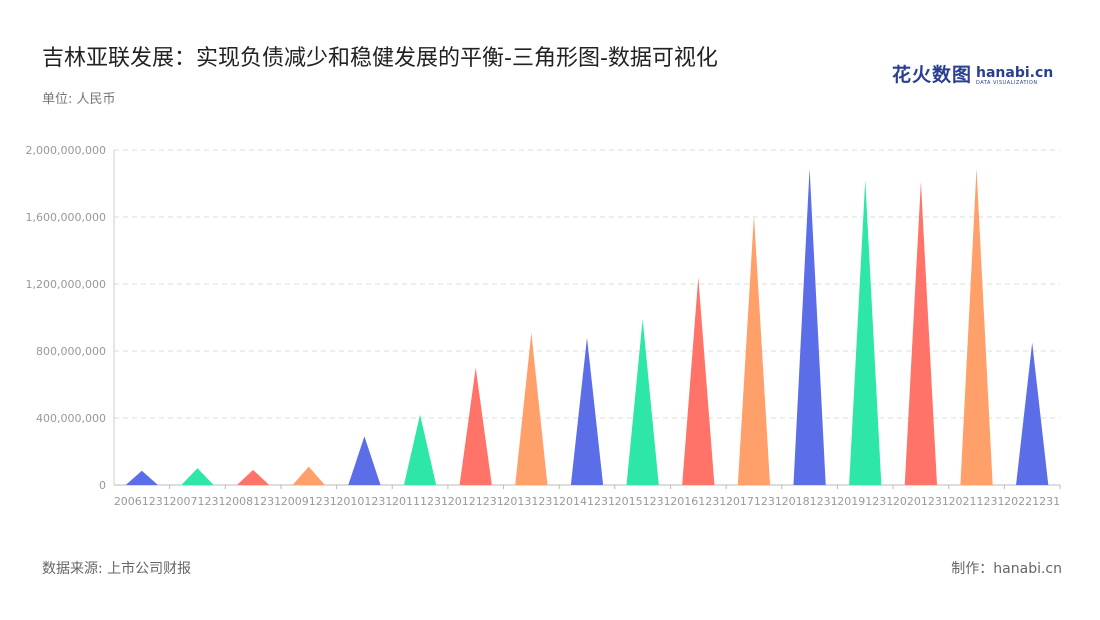  What do you see at coordinates (977, 501) in the screenshot?
I see `x-tick-label: 20211231` at bounding box center [977, 501].